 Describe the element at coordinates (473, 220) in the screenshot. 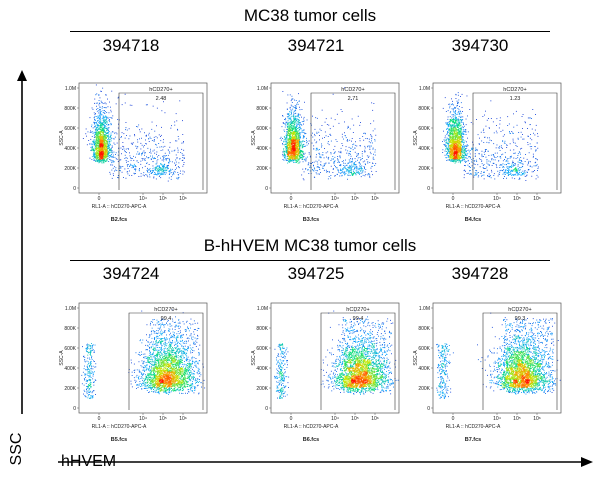

I see `file-name-label: B4.fcs` at that location.